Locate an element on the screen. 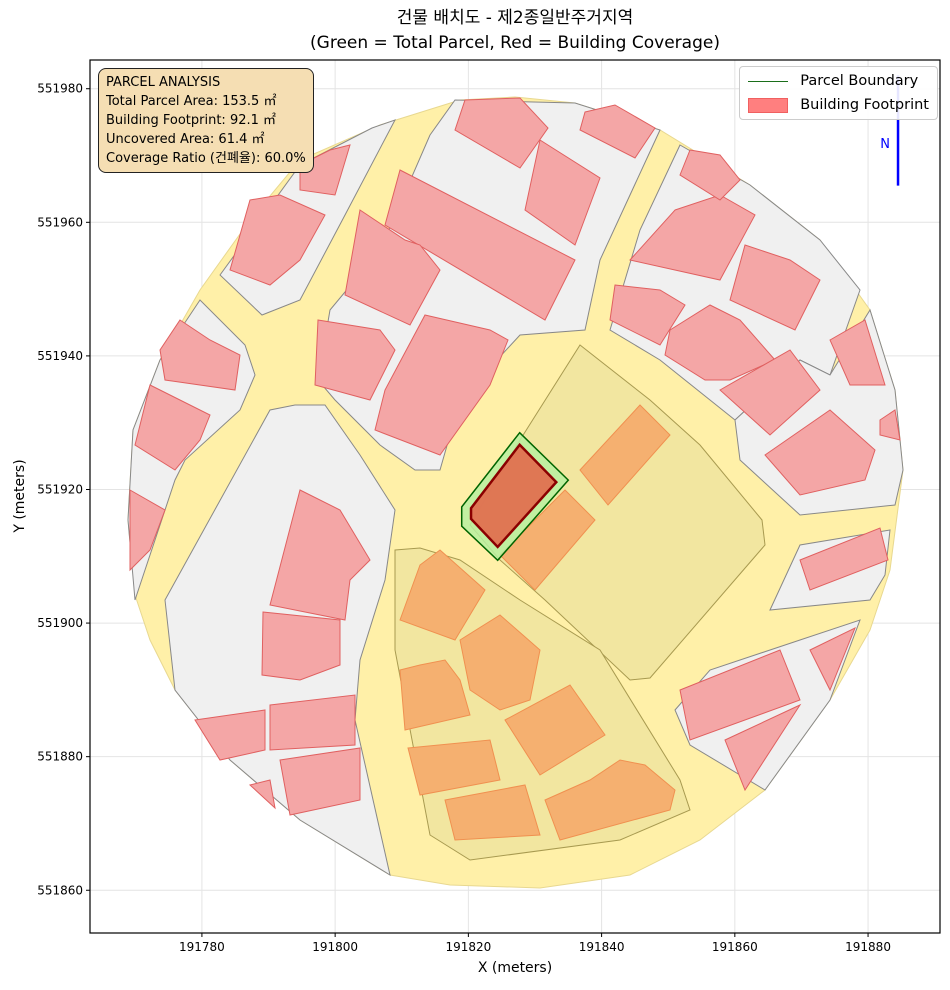 Image resolution: width=950 pixels, height=990 pixels. legend-item-parcel: Parcel Boundary is located at coordinates (838, 81).